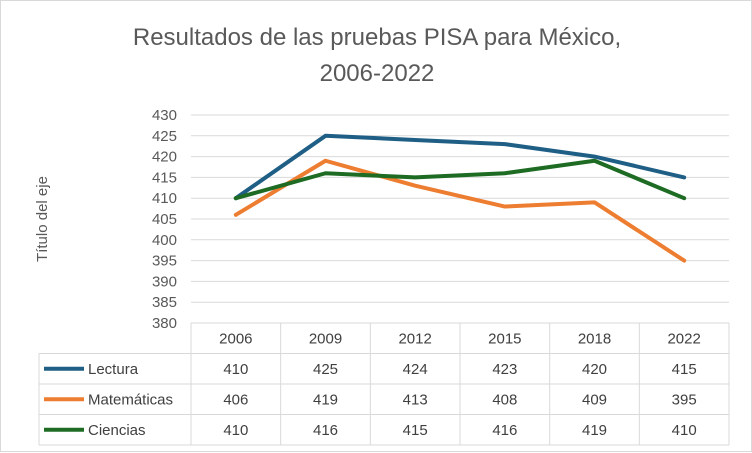 This screenshot has height=453, width=752. I want to click on x-category-label: 2022, so click(683, 338).